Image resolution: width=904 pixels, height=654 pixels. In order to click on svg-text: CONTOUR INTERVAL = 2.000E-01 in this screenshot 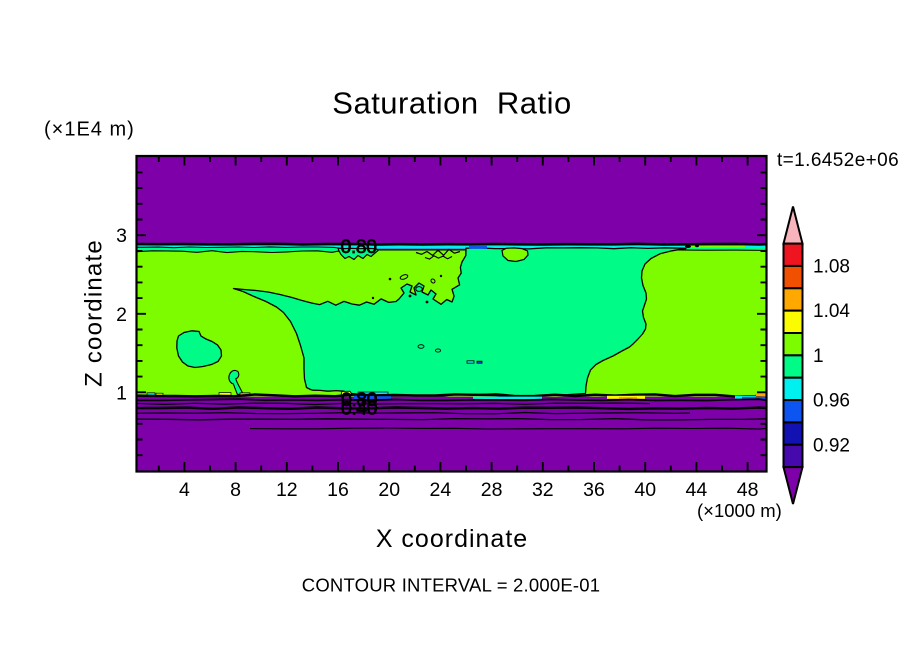, I will do `click(451, 585)`.